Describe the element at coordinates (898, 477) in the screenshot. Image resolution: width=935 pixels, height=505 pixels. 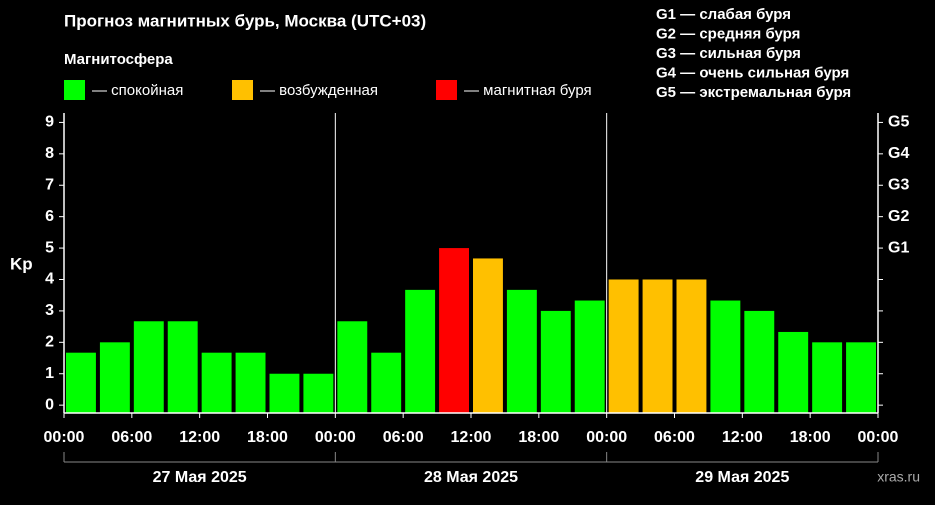
I see `watermark: xras.ru` at that location.